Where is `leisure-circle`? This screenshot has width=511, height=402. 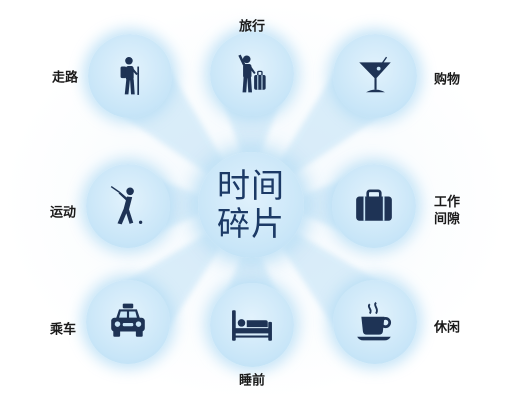
leisure-circle is located at coordinates (375, 322).